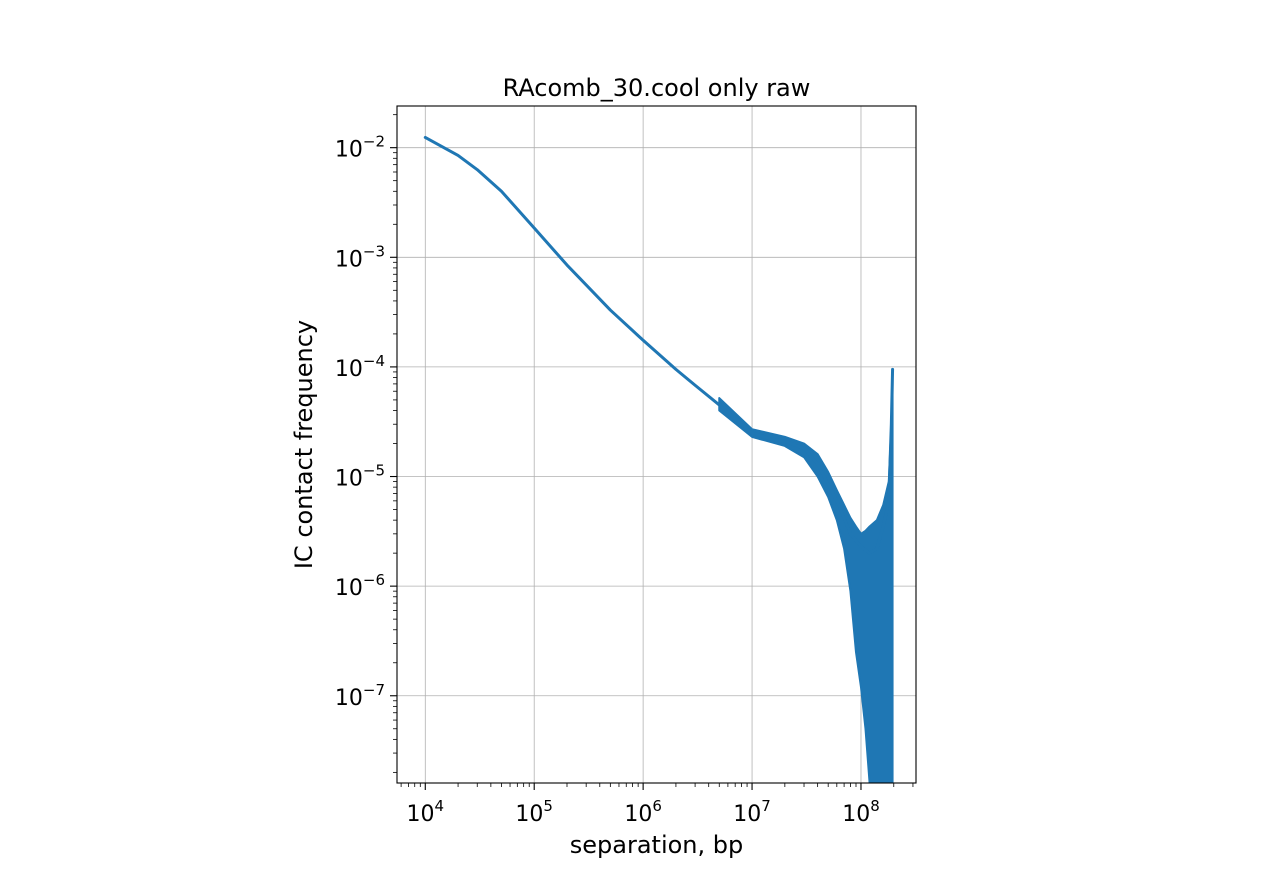  I want to click on y-tick-label: 10⁻², so click(360, 148).